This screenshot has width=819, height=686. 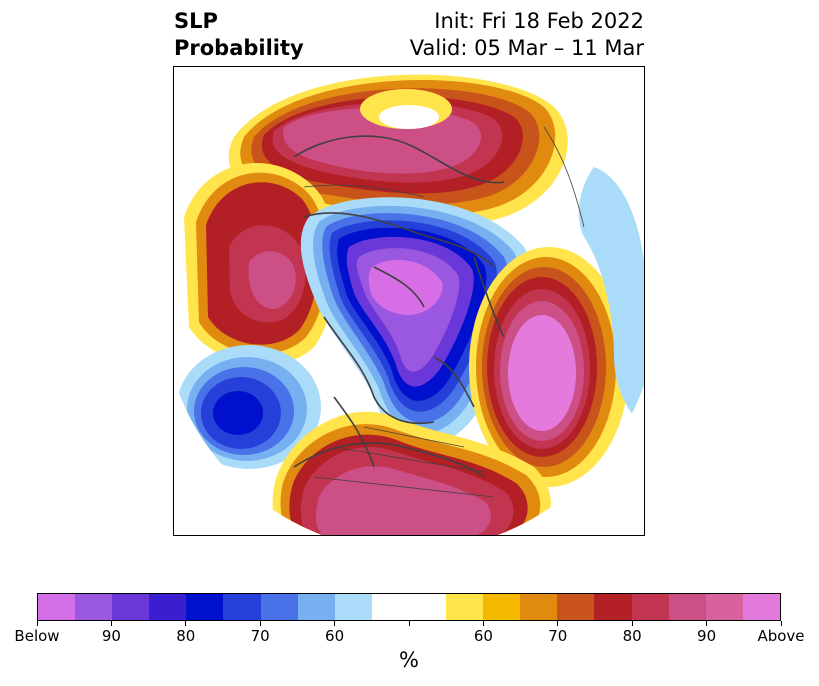 What do you see at coordinates (781, 636) in the screenshot?
I see `colorbar-tick-label: Above` at bounding box center [781, 636].